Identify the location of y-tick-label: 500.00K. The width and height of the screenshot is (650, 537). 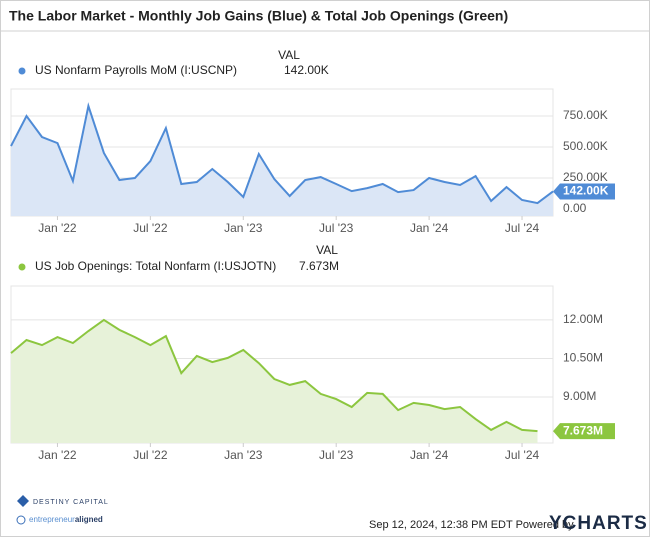
(585, 146).